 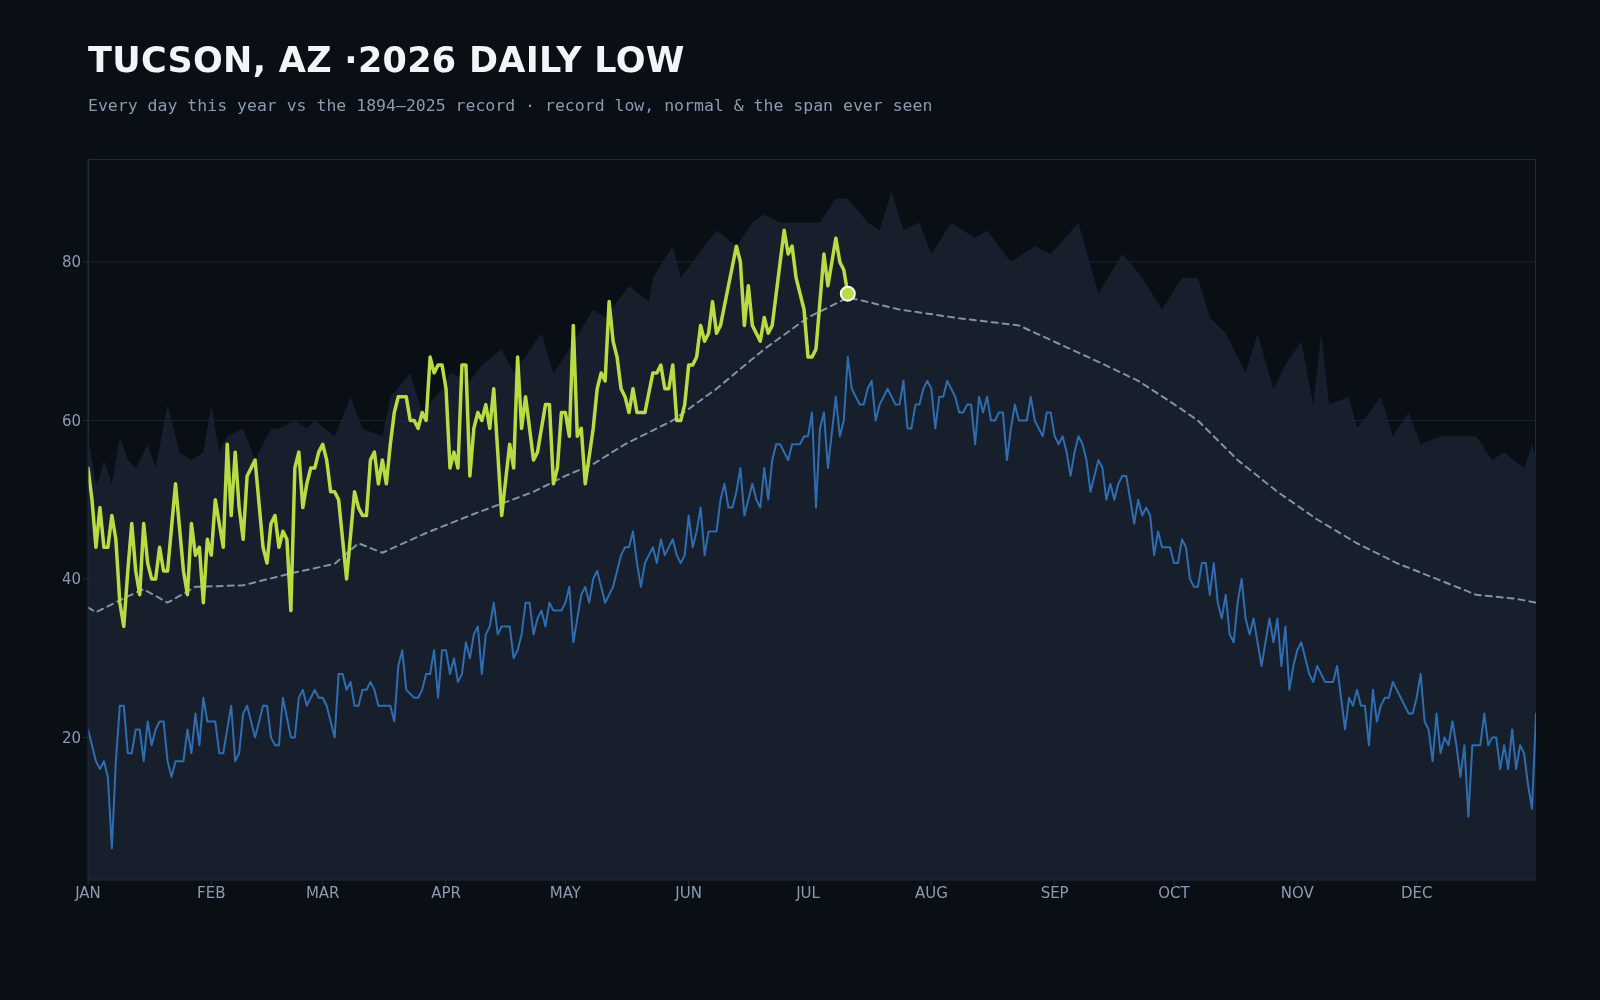 I want to click on x-tick-label: JUL, so click(x=808, y=892).